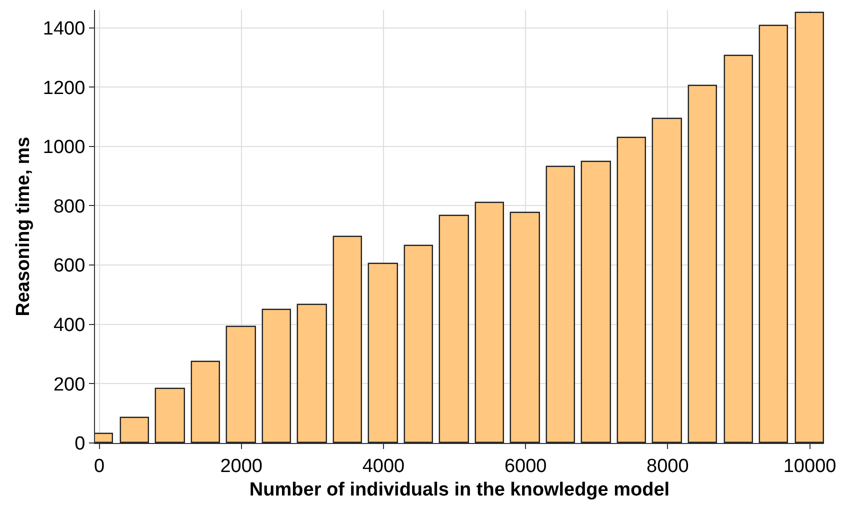  I want to click on x-tick-label: 4000, so click(383, 466).